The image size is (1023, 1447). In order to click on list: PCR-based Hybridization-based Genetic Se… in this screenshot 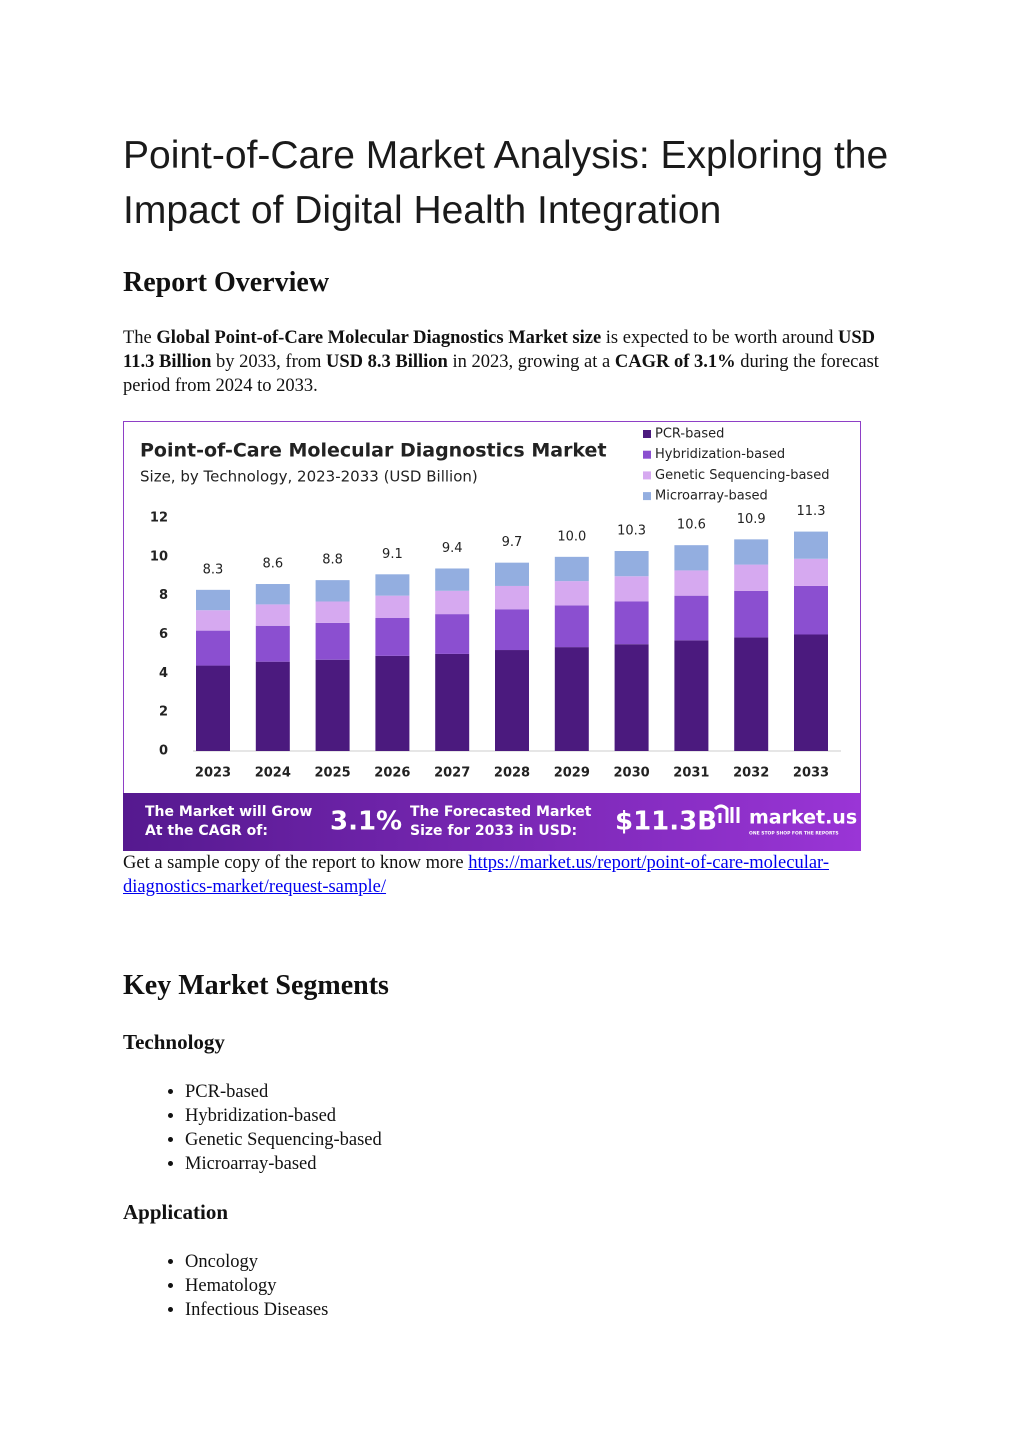, I will do `click(252, 1128)`.